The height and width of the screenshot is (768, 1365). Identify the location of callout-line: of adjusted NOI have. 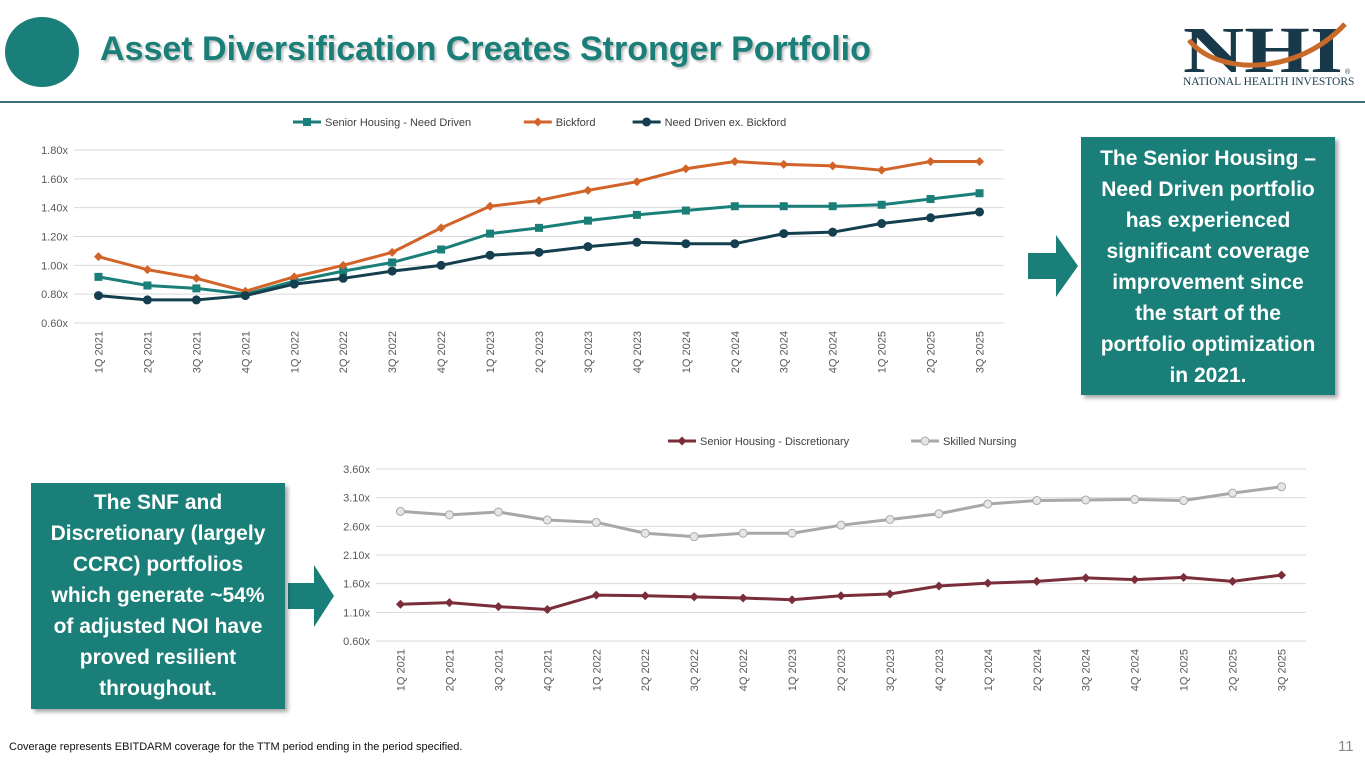
(158, 626).